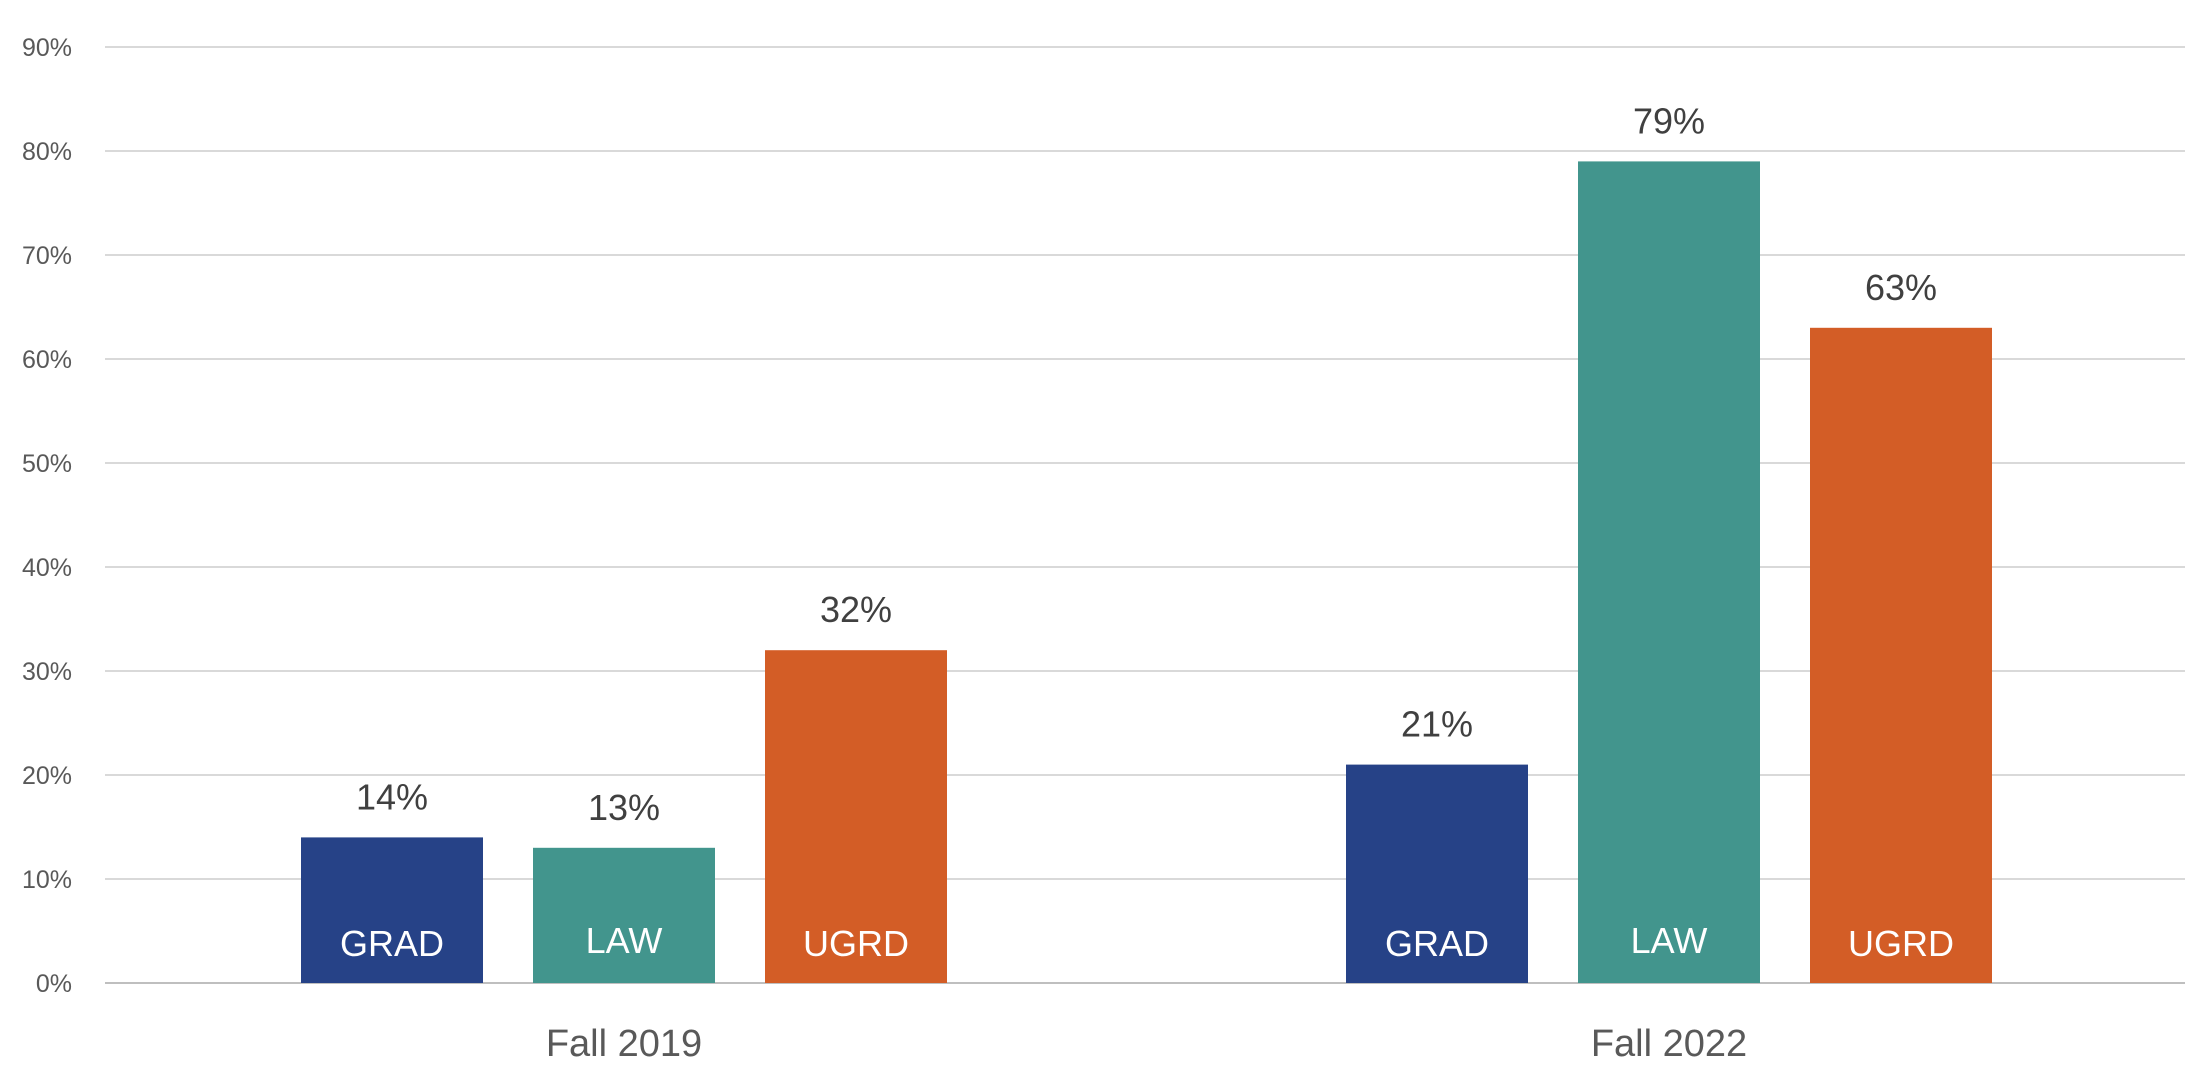 The height and width of the screenshot is (1076, 2208). I want to click on bar-grad-fall-2022, so click(1437, 873).